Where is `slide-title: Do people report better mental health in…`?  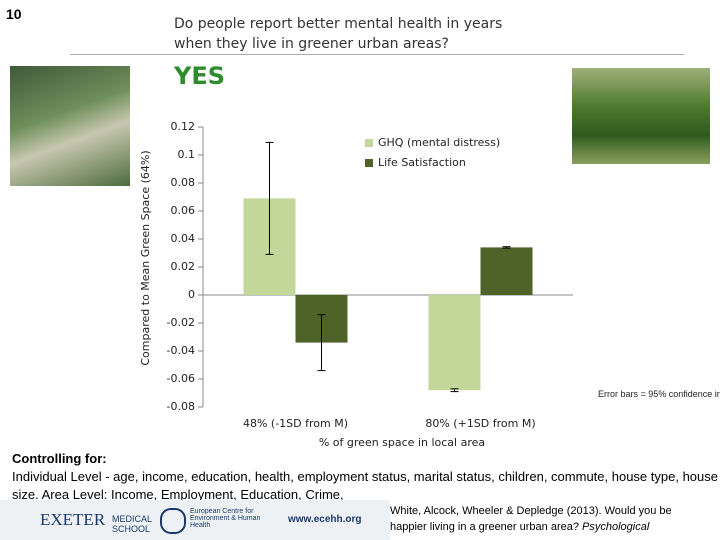 slide-title: Do people report better mental health in… is located at coordinates (338, 34).